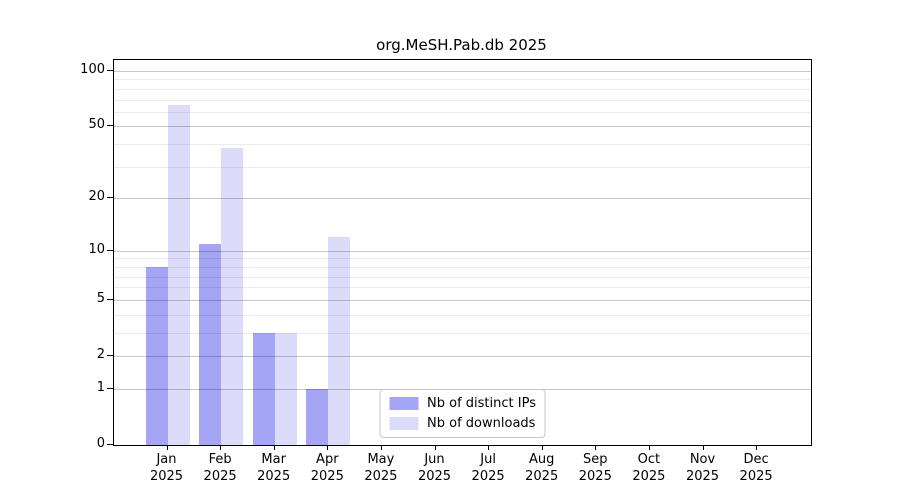 Image resolution: width=900 pixels, height=500 pixels. Describe the element at coordinates (404, 423) in the screenshot. I see `legend-swatch-nb-of-downloads` at that location.